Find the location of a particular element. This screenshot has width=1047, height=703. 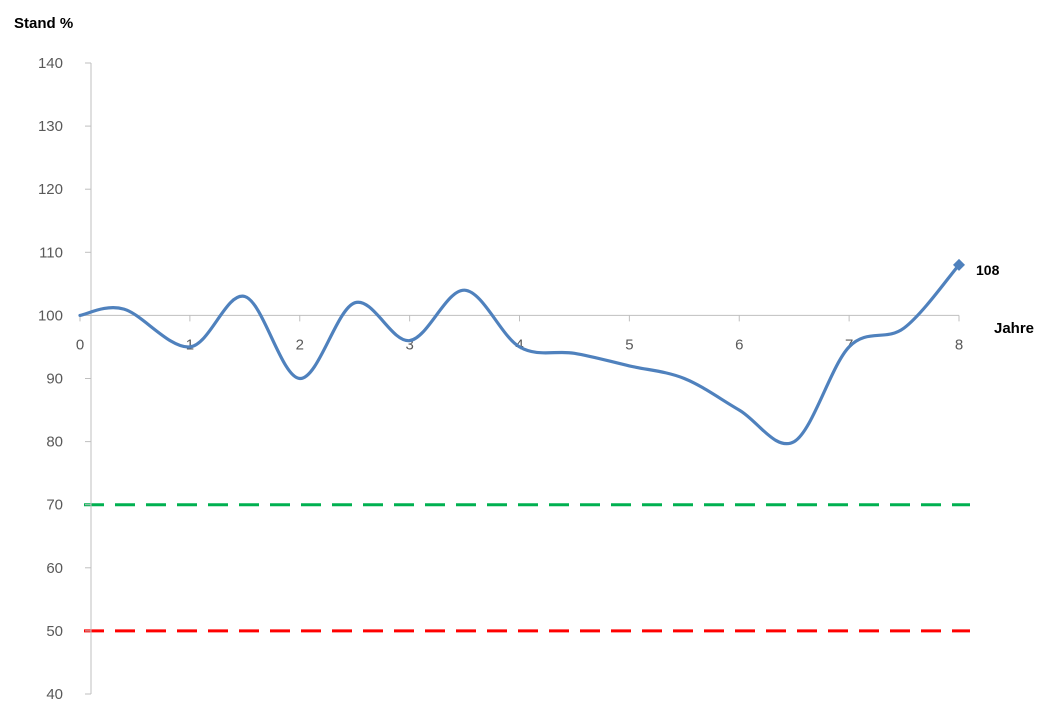

x-tick-label: 1 is located at coordinates (190, 344).